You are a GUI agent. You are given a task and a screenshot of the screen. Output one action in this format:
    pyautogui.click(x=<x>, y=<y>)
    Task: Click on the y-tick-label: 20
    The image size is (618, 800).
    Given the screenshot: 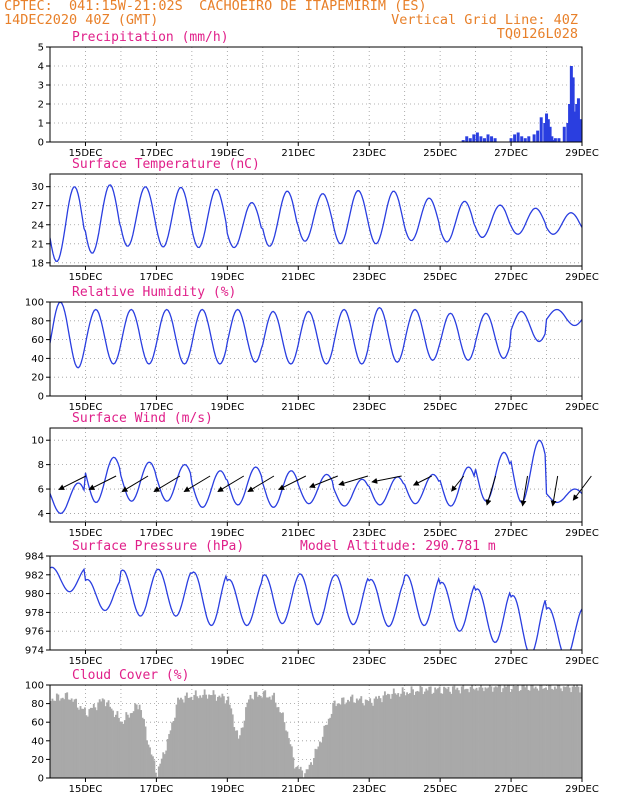 What is the action you would take?
    pyautogui.click(x=37, y=378)
    